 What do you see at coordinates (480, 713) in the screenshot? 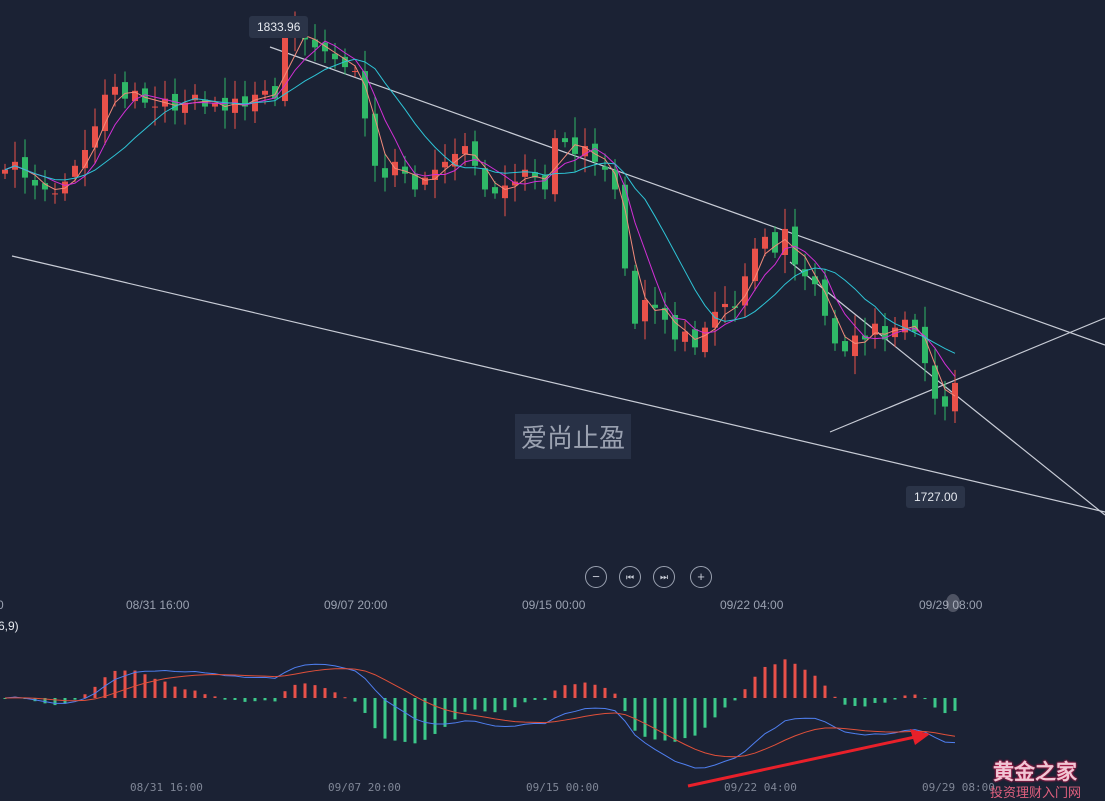
I see `macd-dea-line` at bounding box center [480, 713].